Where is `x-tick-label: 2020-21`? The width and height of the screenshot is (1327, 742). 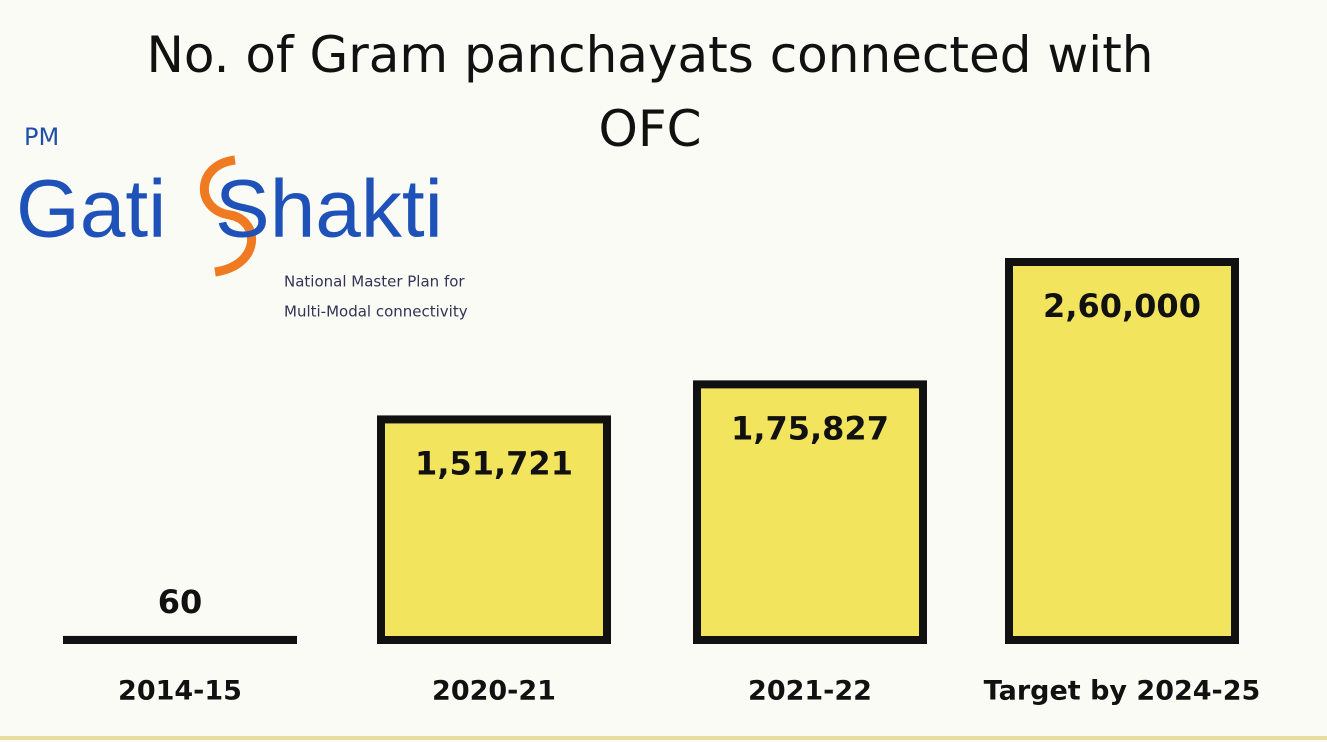 x-tick-label: 2020-21 is located at coordinates (494, 691).